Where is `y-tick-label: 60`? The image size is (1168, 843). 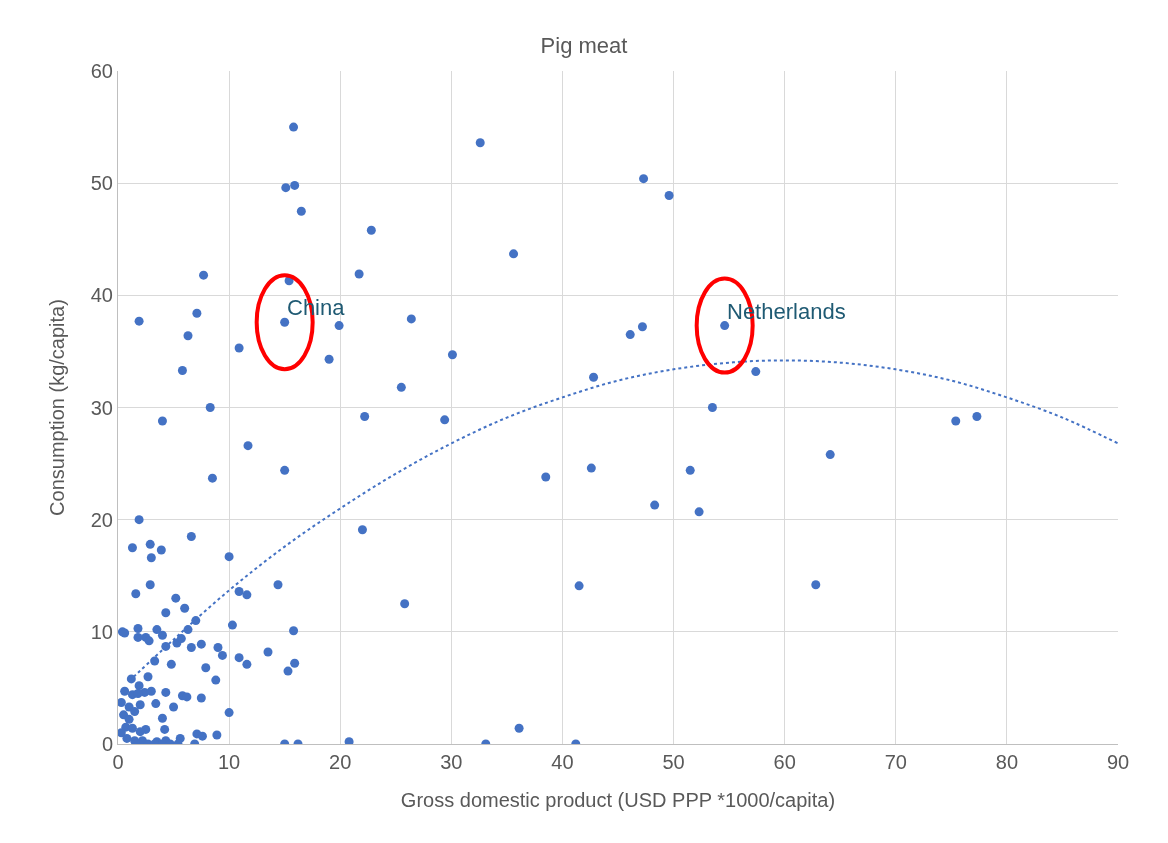 y-tick-label: 60 is located at coordinates (101, 71).